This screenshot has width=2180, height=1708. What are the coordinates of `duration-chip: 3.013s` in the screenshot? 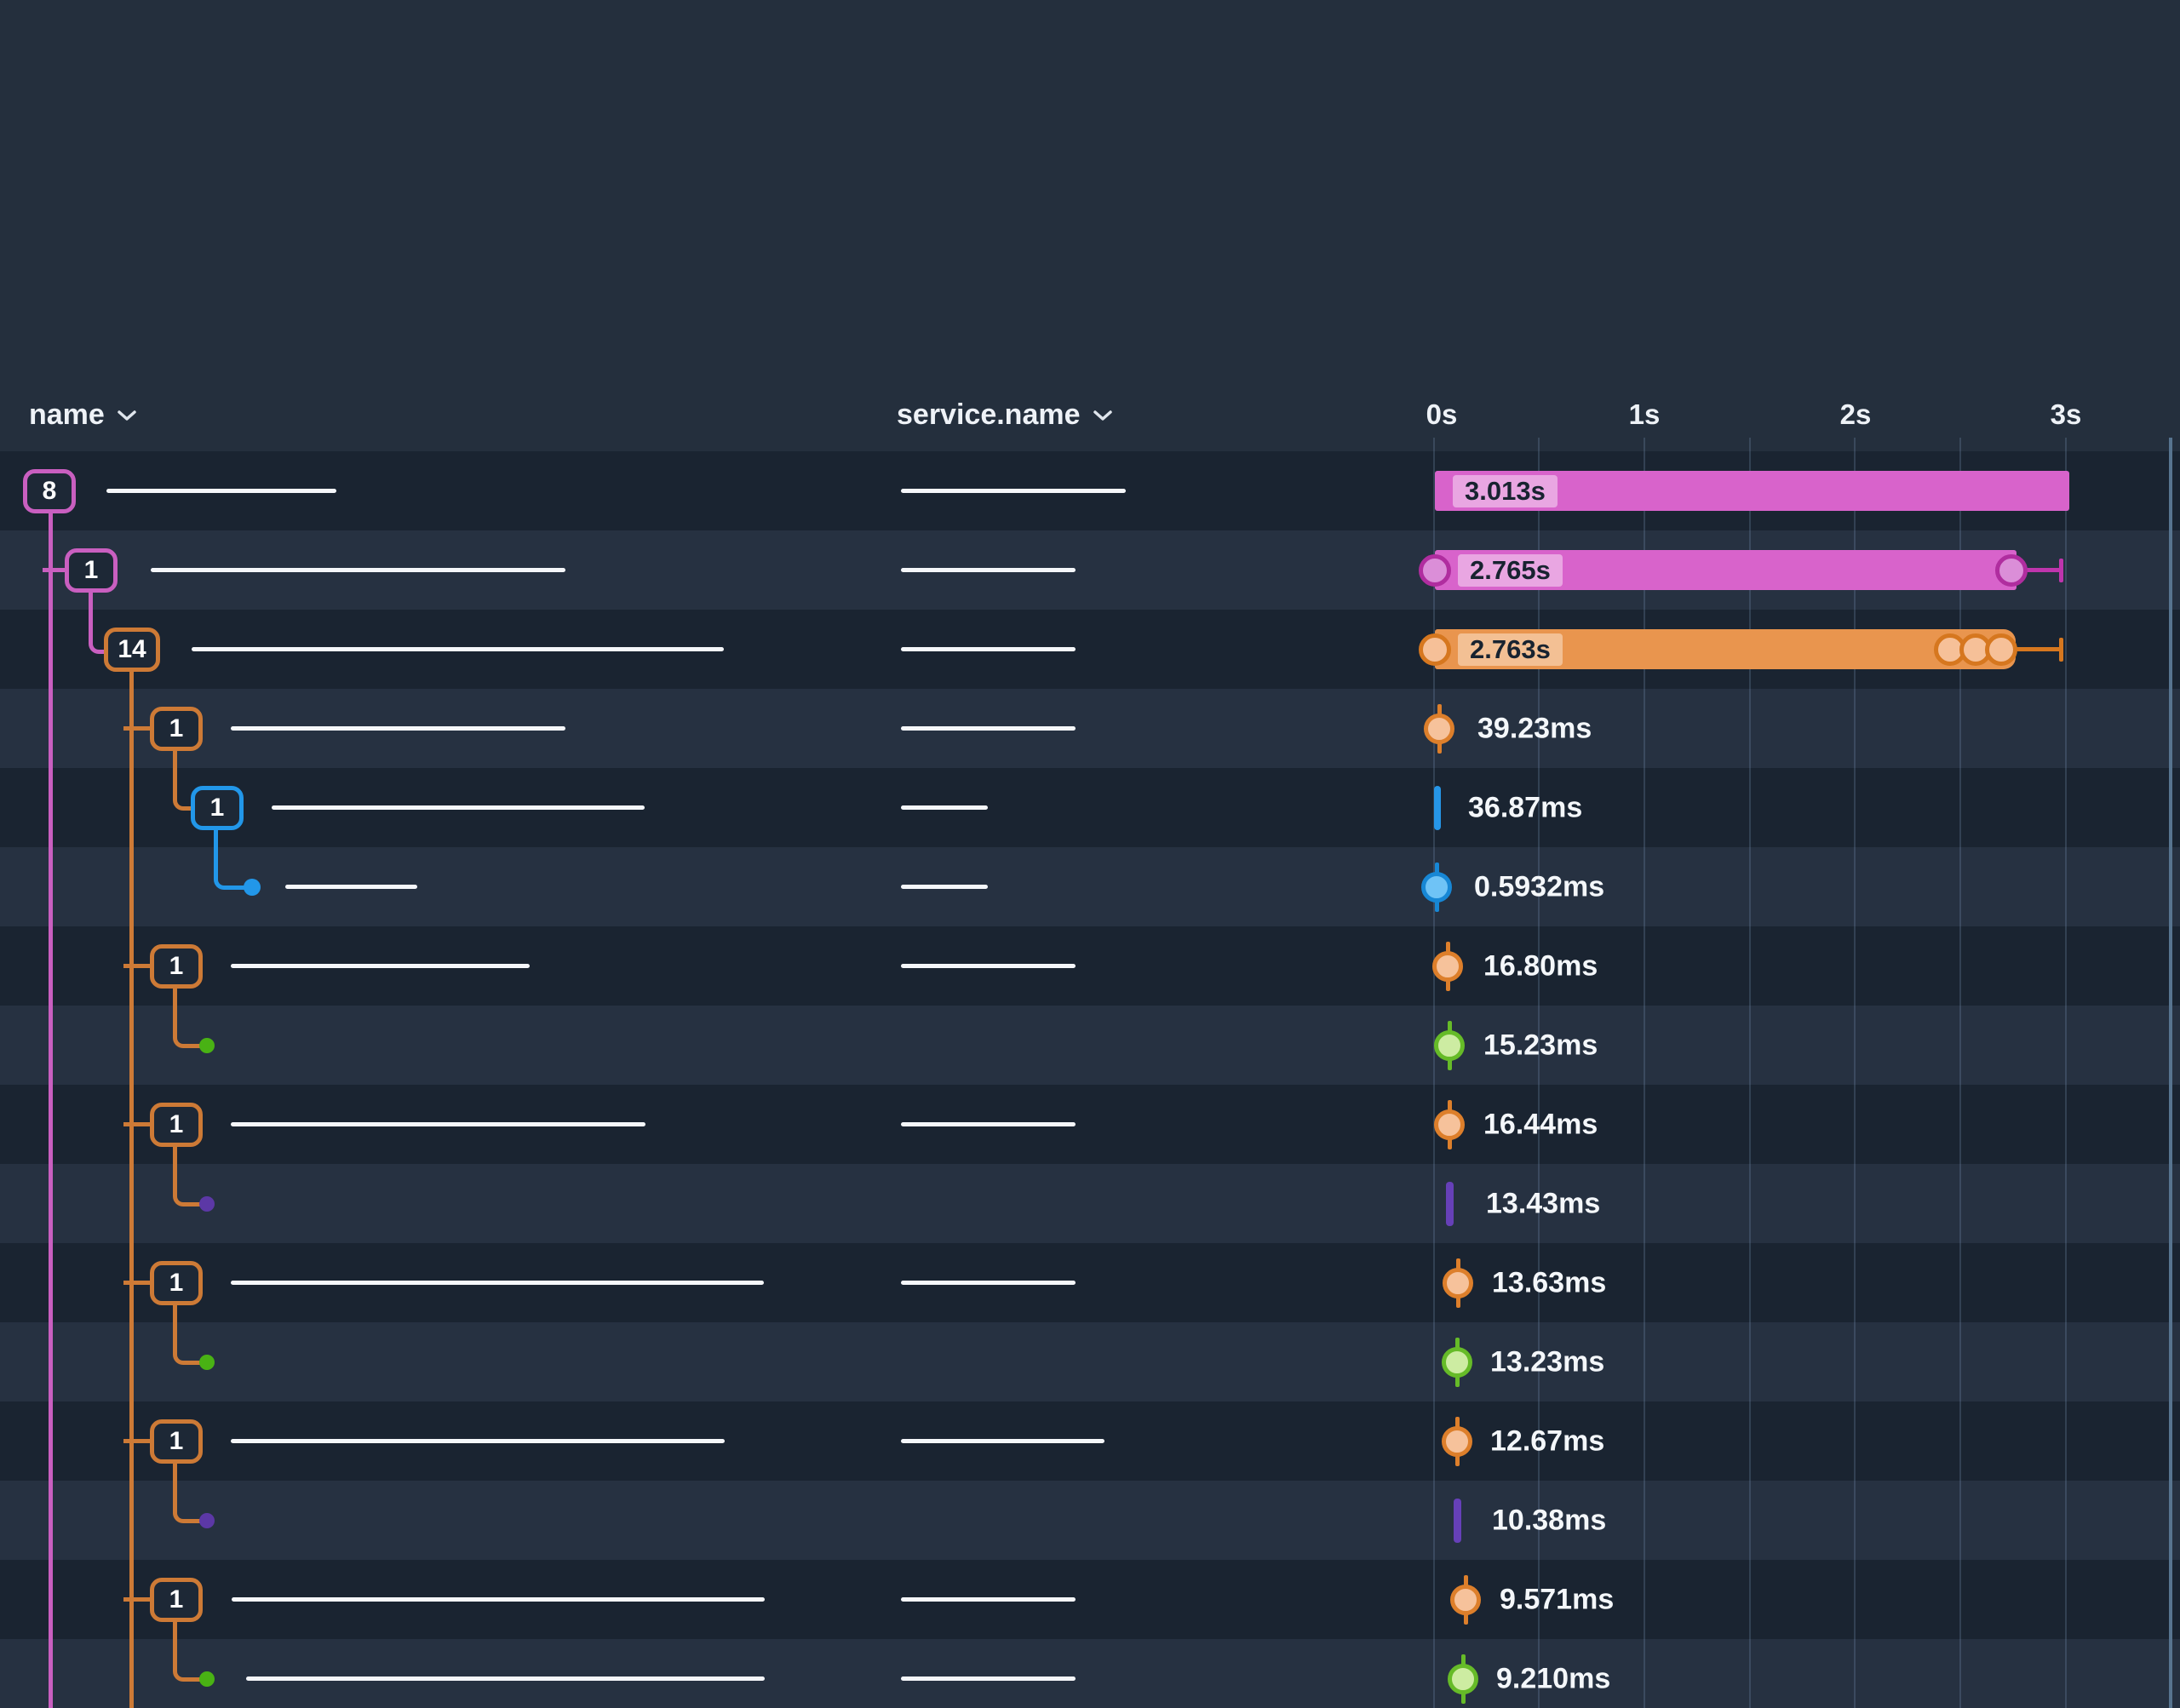 It's located at (1506, 491).